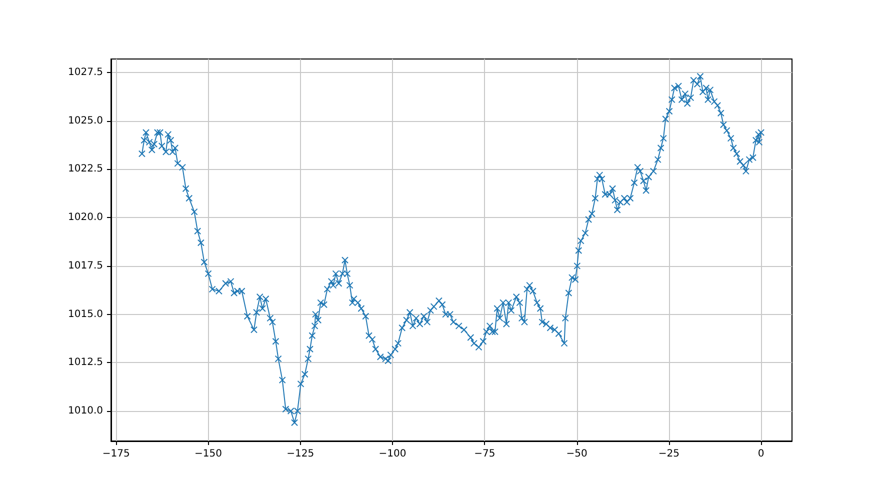 This screenshot has height=495, width=880. What do you see at coordinates (85, 72) in the screenshot?
I see `y-tick-label: 1027.5` at bounding box center [85, 72].